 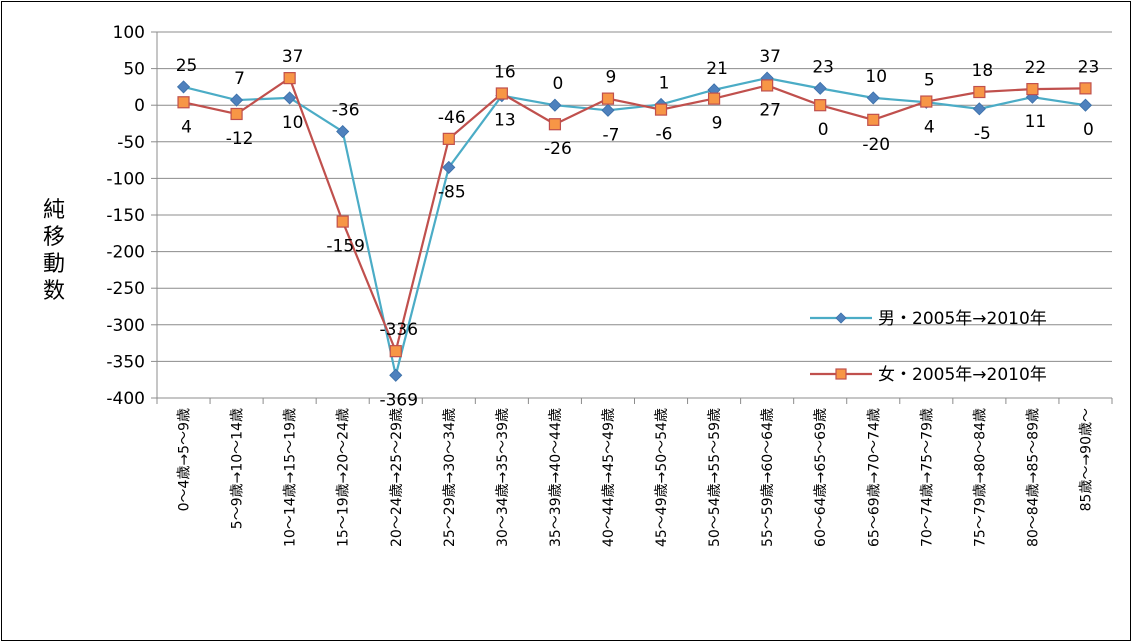 What do you see at coordinates (821, 477) in the screenshot?
I see `x-category-label: 60～64歳→65～69歳` at bounding box center [821, 477].